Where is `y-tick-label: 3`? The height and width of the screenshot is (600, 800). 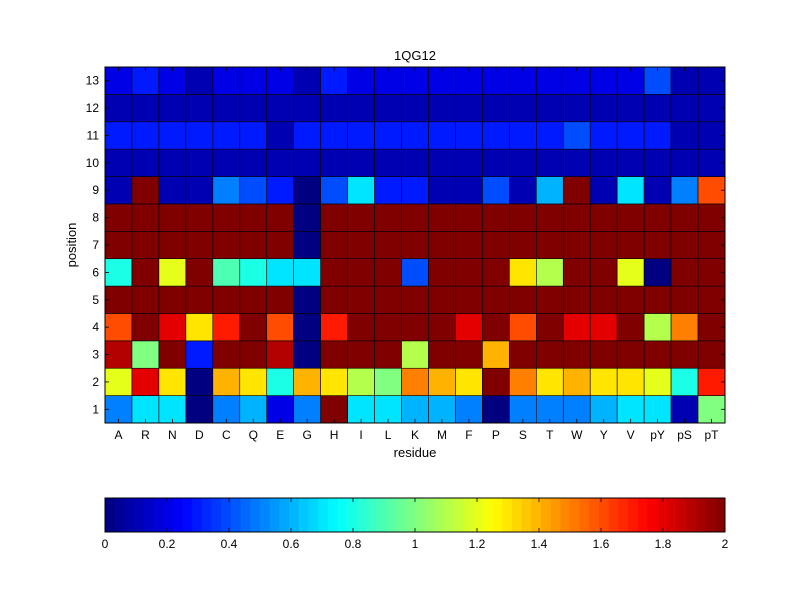 y-tick-label: 3 is located at coordinates (95, 355).